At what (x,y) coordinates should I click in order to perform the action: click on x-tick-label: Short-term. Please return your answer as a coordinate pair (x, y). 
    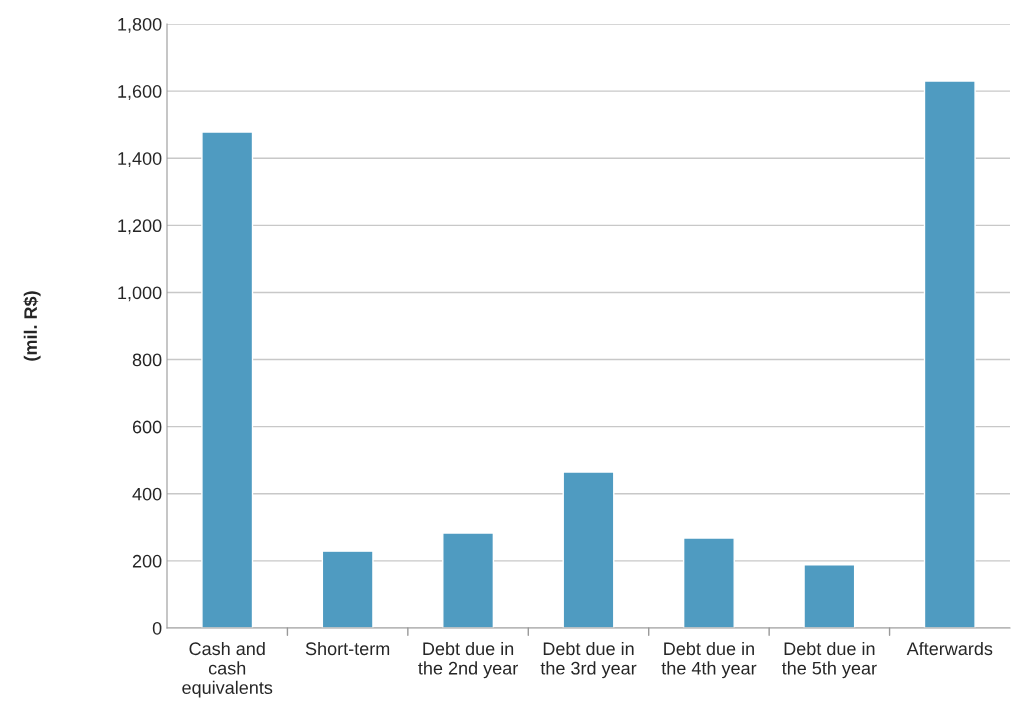
    Looking at the image, I should click on (347, 648).